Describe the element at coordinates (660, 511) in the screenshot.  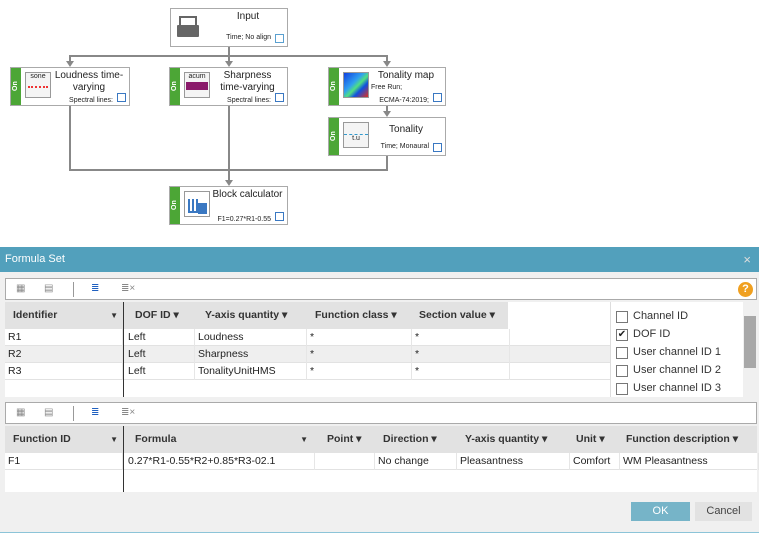
I see `ok-button: OK` at that location.